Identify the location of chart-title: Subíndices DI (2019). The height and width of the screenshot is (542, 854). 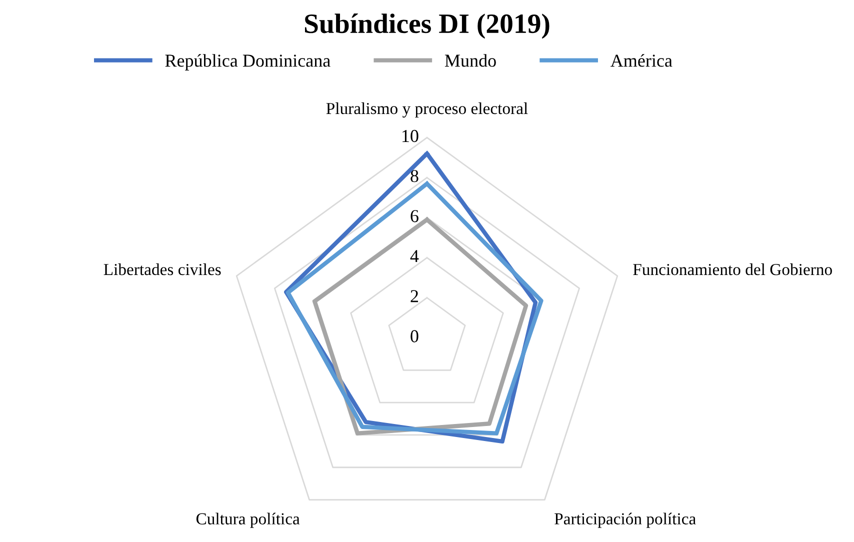
(427, 26).